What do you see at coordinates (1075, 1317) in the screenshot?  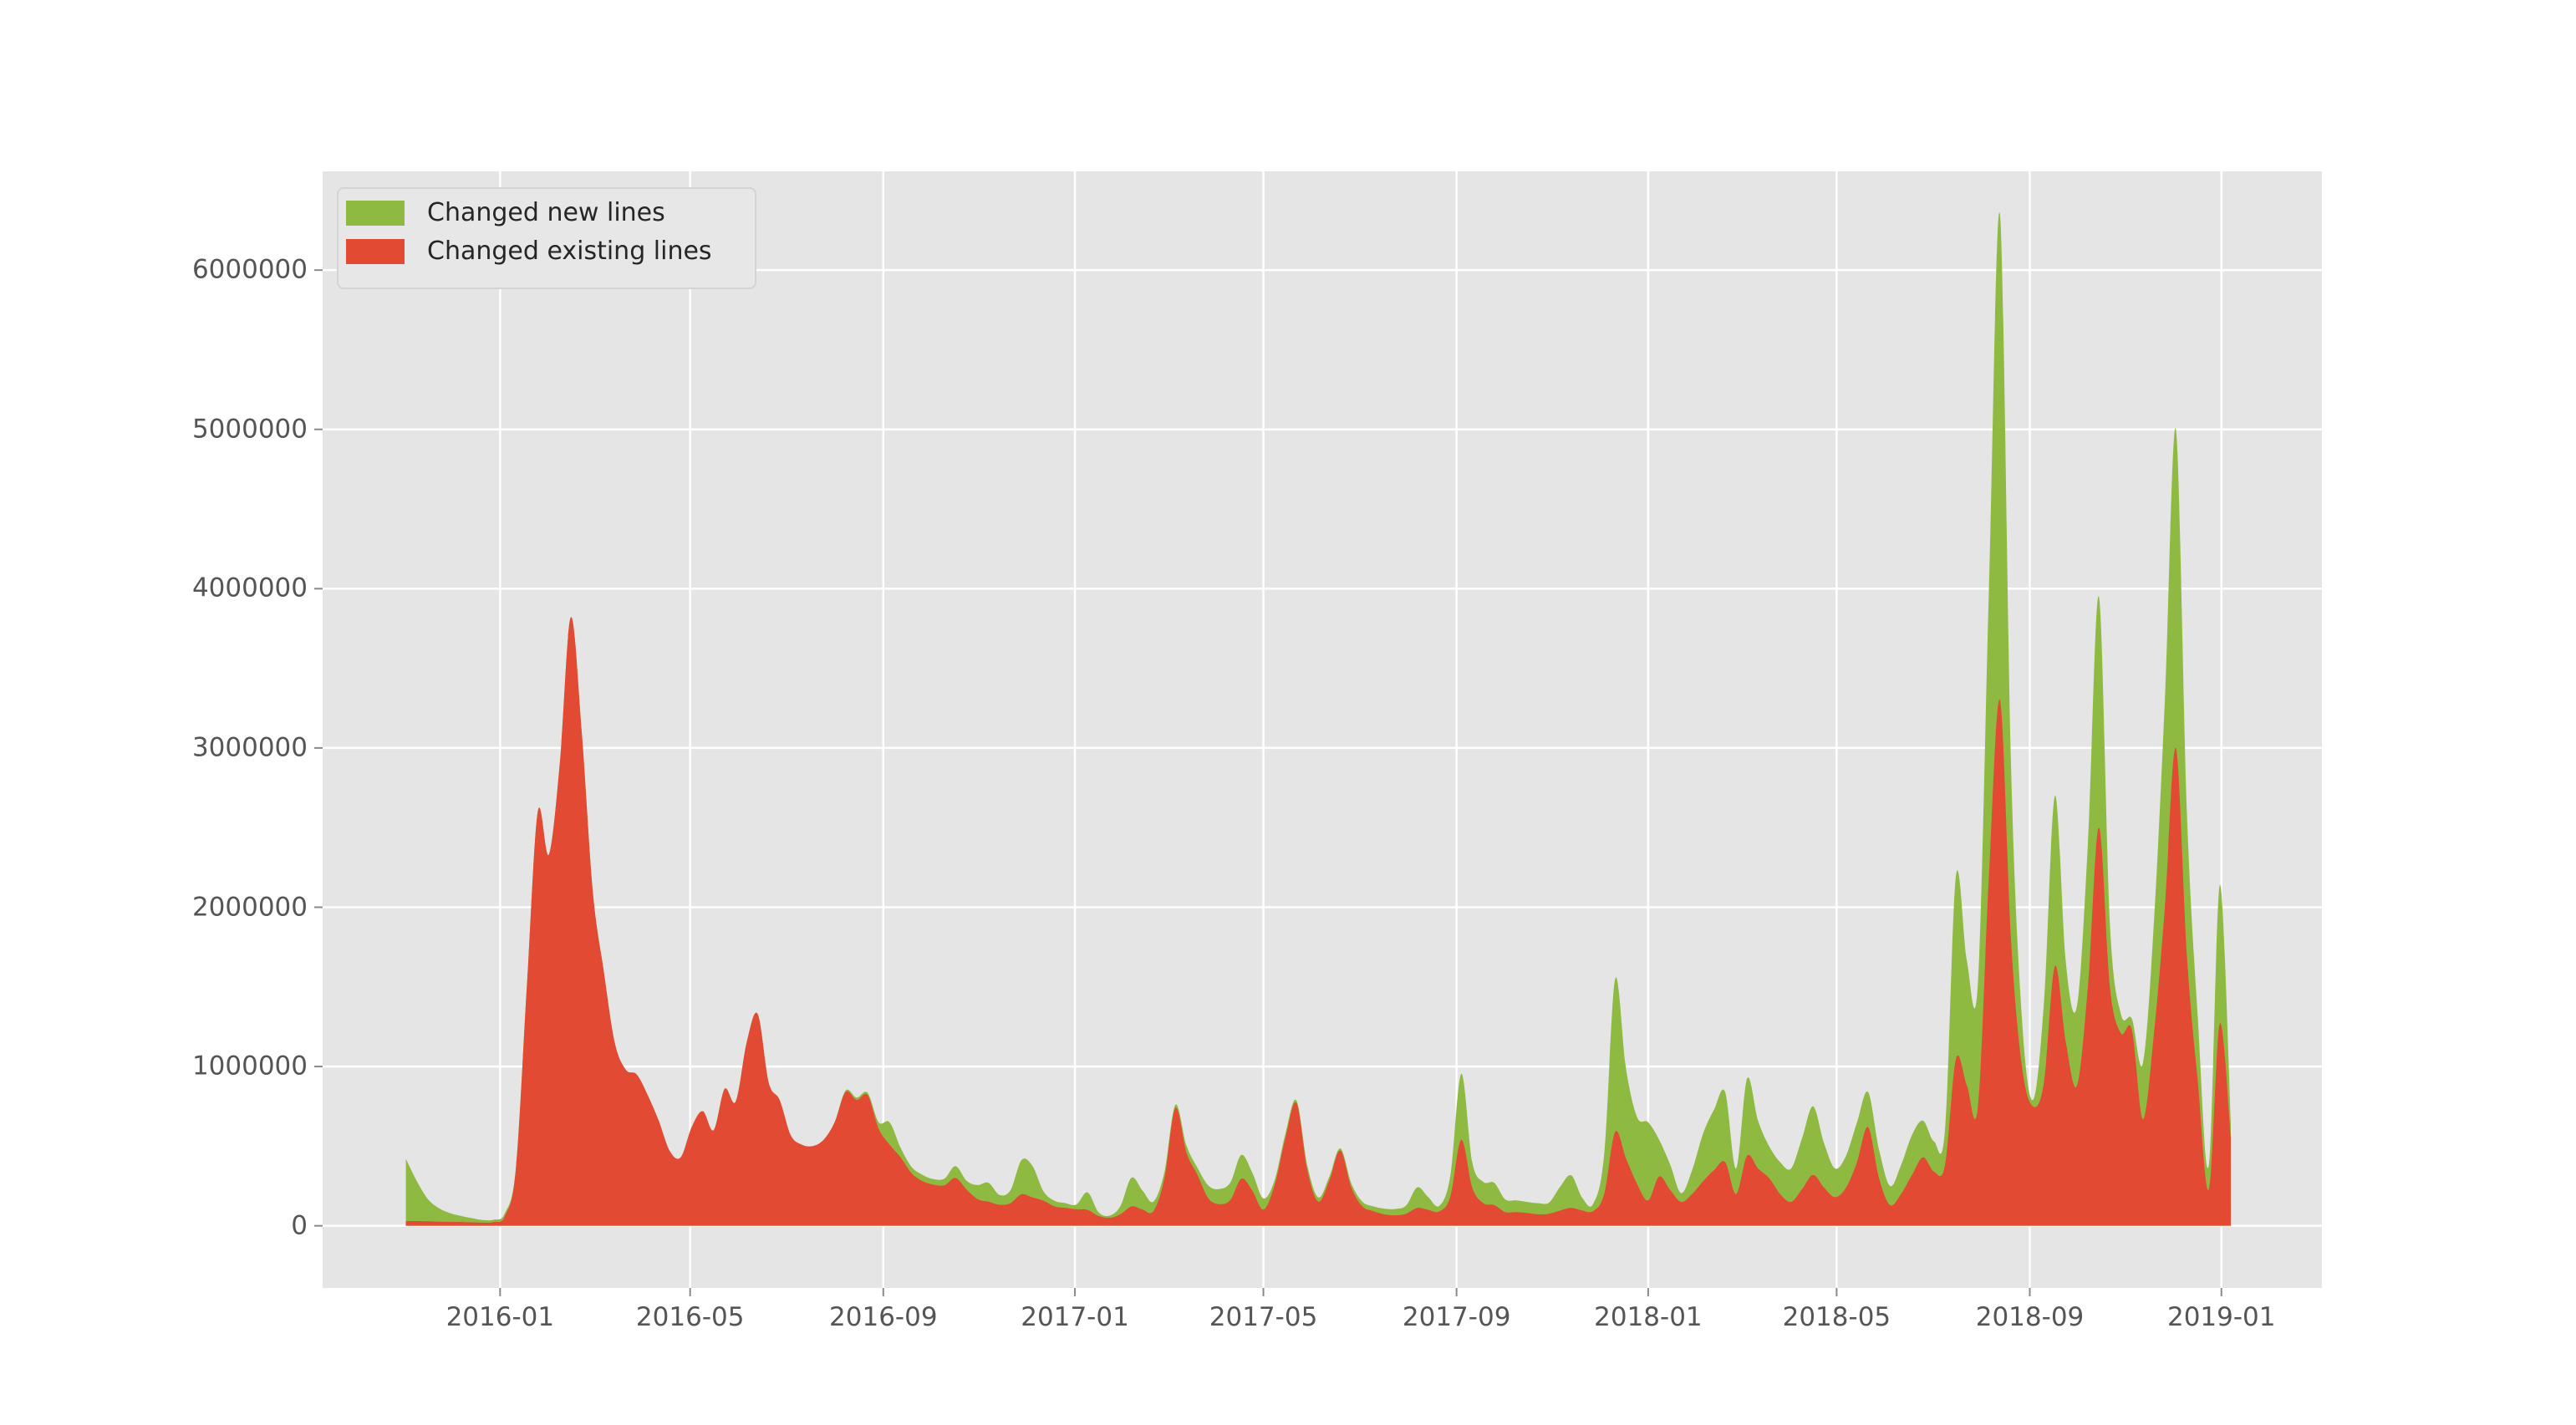 I see `x-tick-label: 2017-01` at bounding box center [1075, 1317].